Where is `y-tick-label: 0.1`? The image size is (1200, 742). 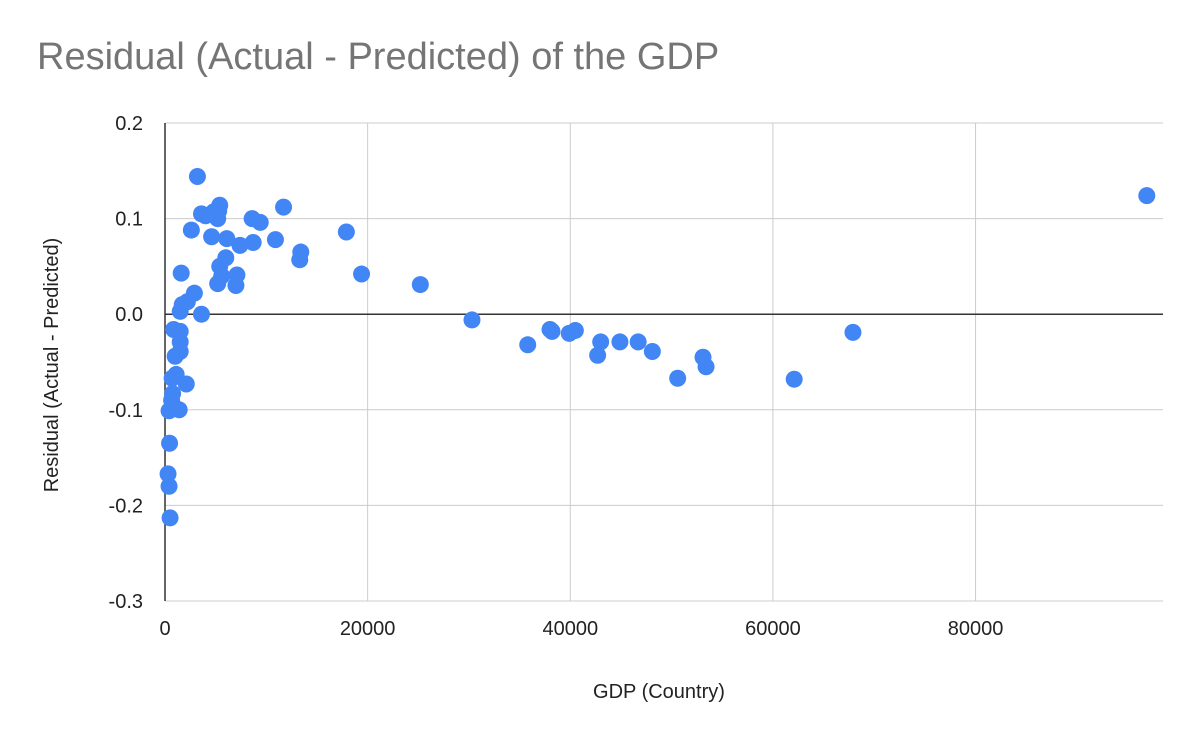
y-tick-label: 0.1 is located at coordinates (129, 220).